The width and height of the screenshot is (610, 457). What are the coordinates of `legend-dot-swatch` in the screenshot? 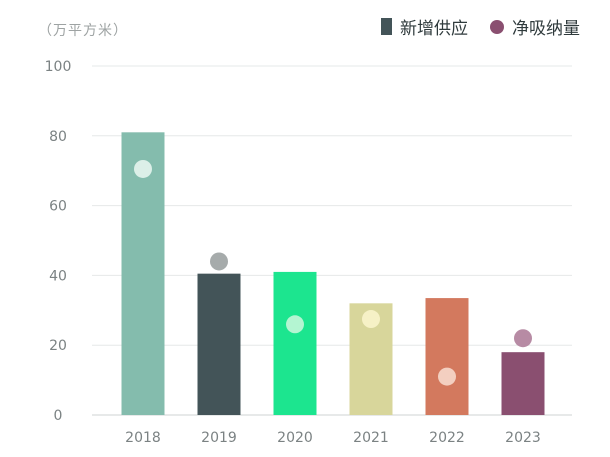 It's located at (497, 26).